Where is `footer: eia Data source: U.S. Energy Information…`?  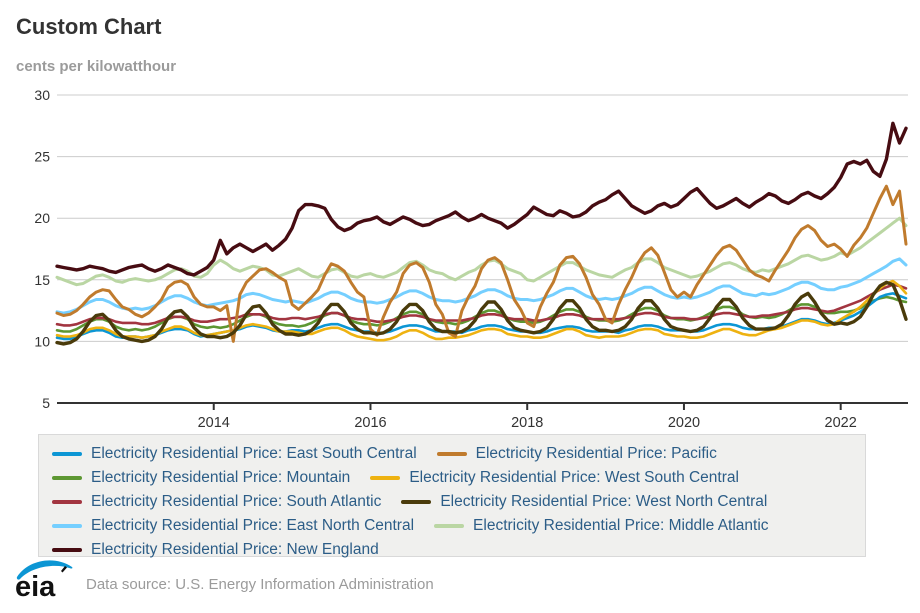 footer: eia Data source: U.S. Energy Information… is located at coordinates (460, 581).